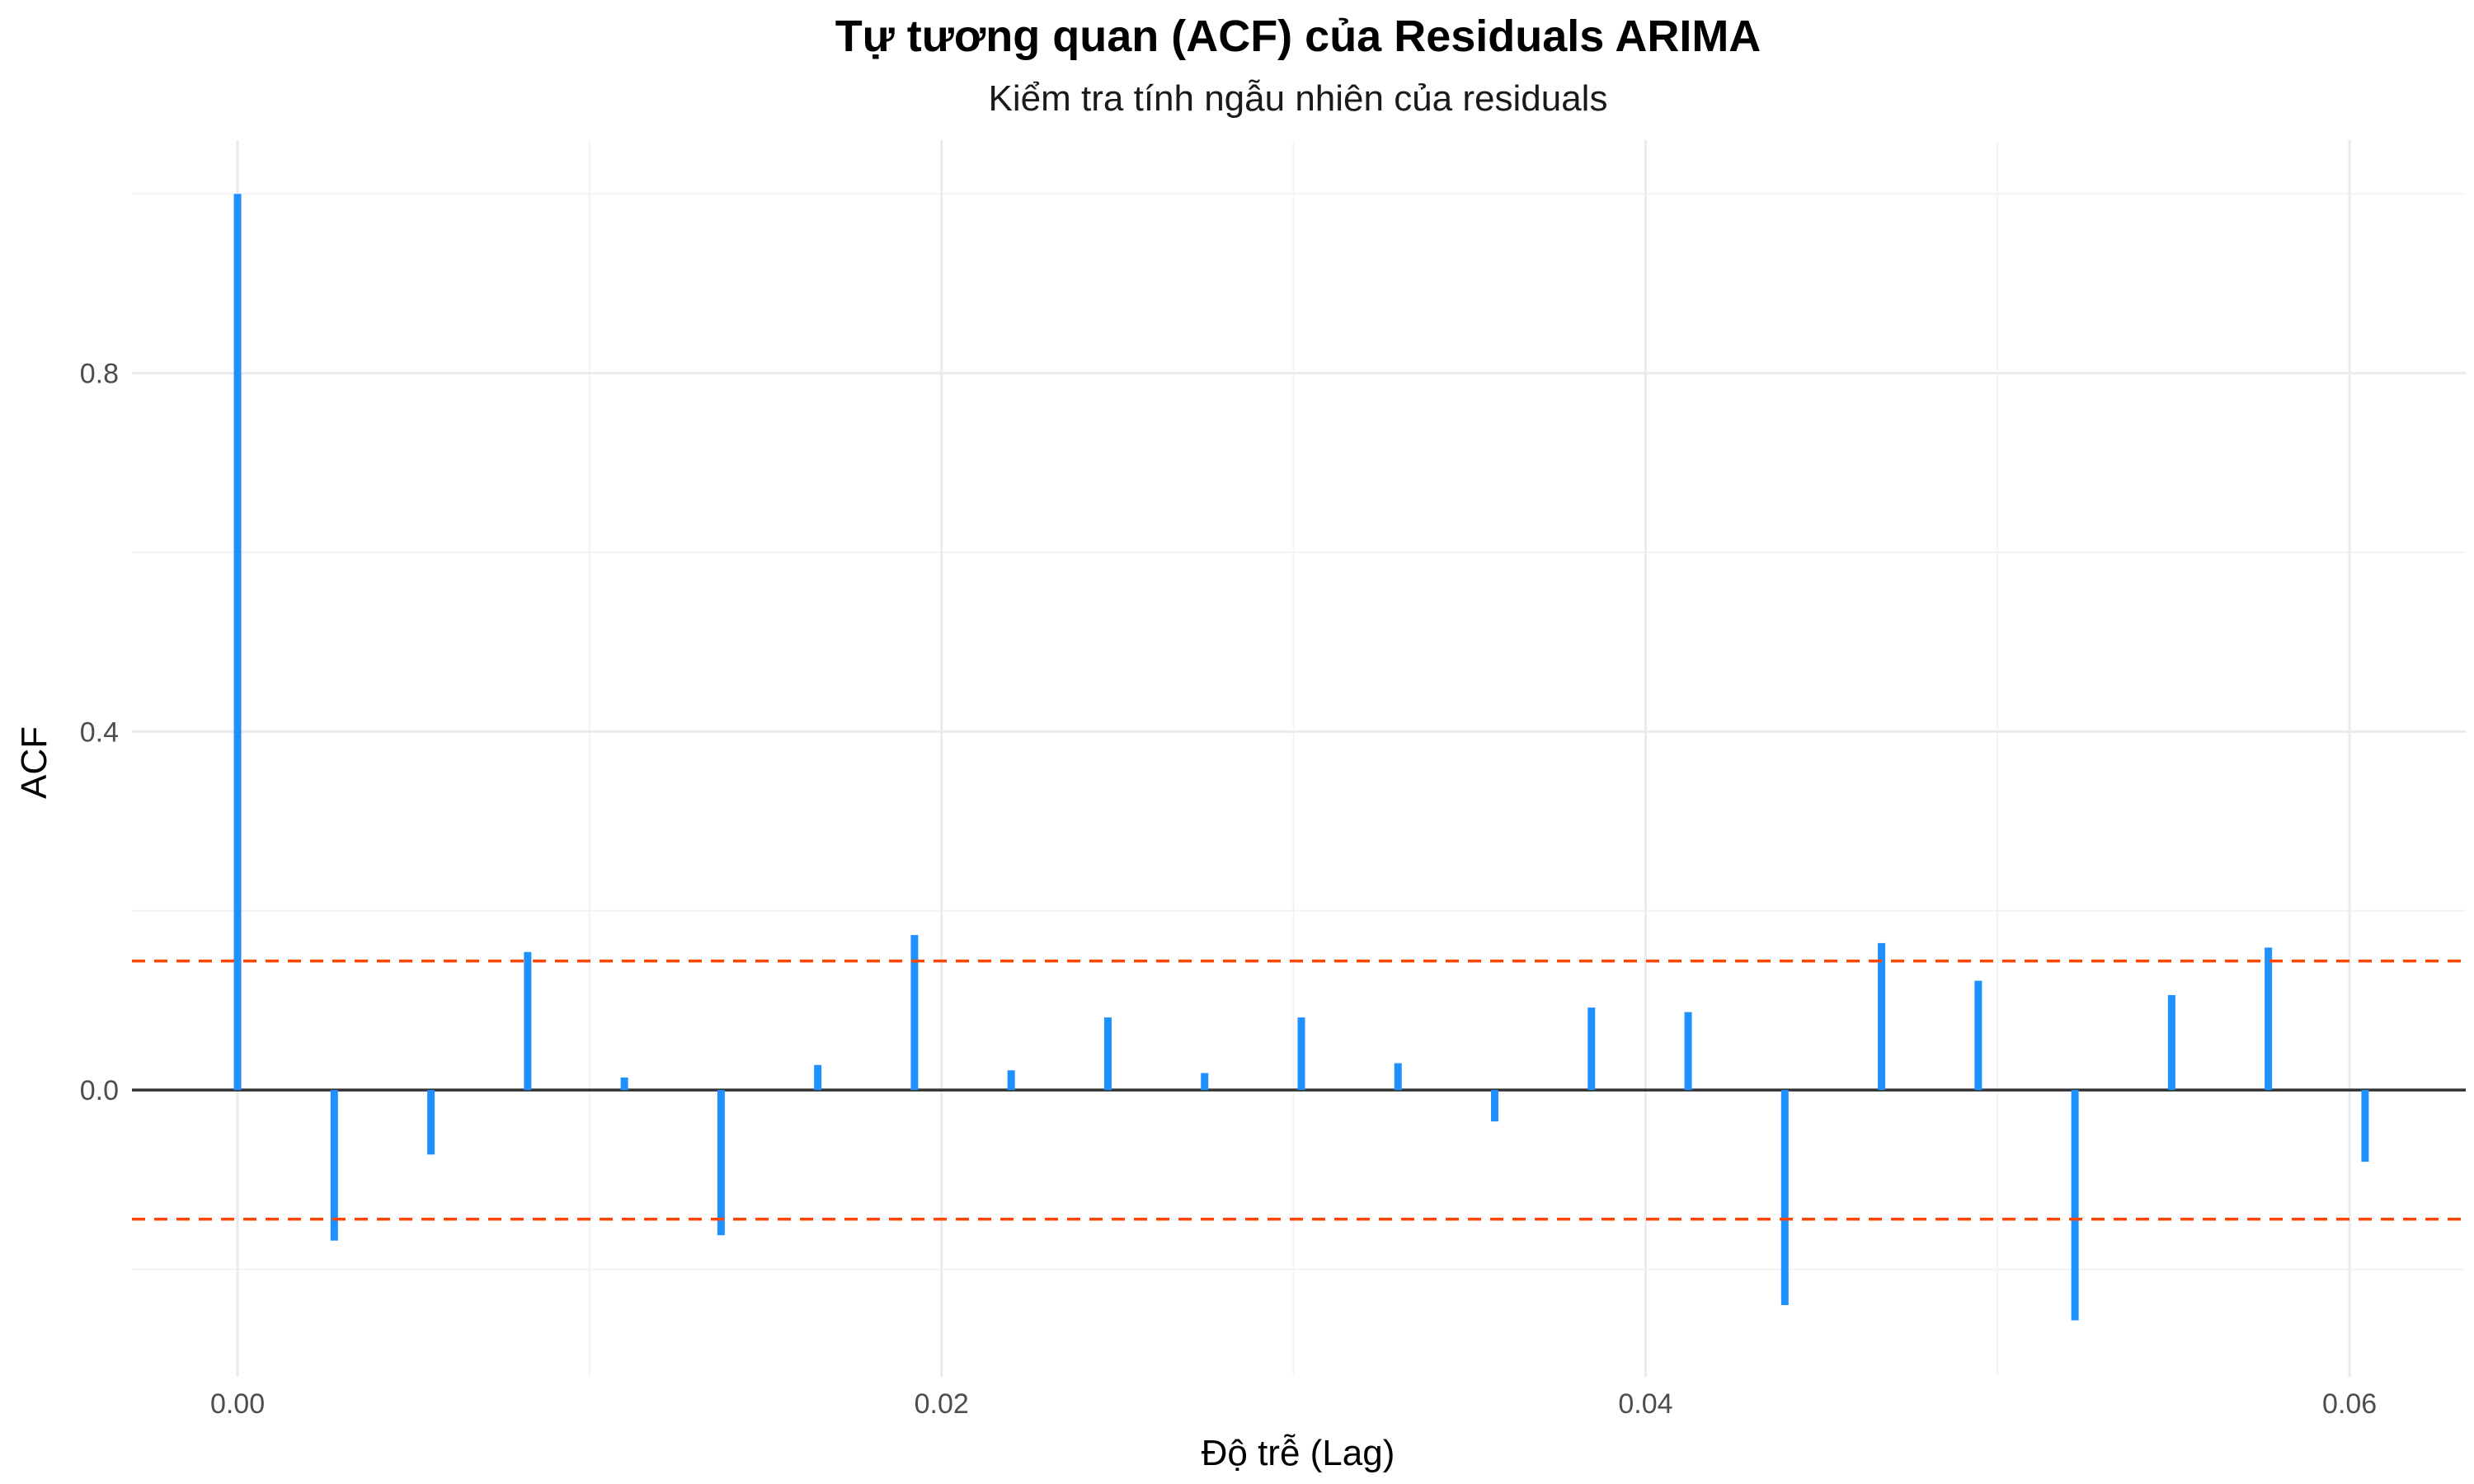  Describe the element at coordinates (2349, 1404) in the screenshot. I see `x-tick-label: 0.06` at that location.